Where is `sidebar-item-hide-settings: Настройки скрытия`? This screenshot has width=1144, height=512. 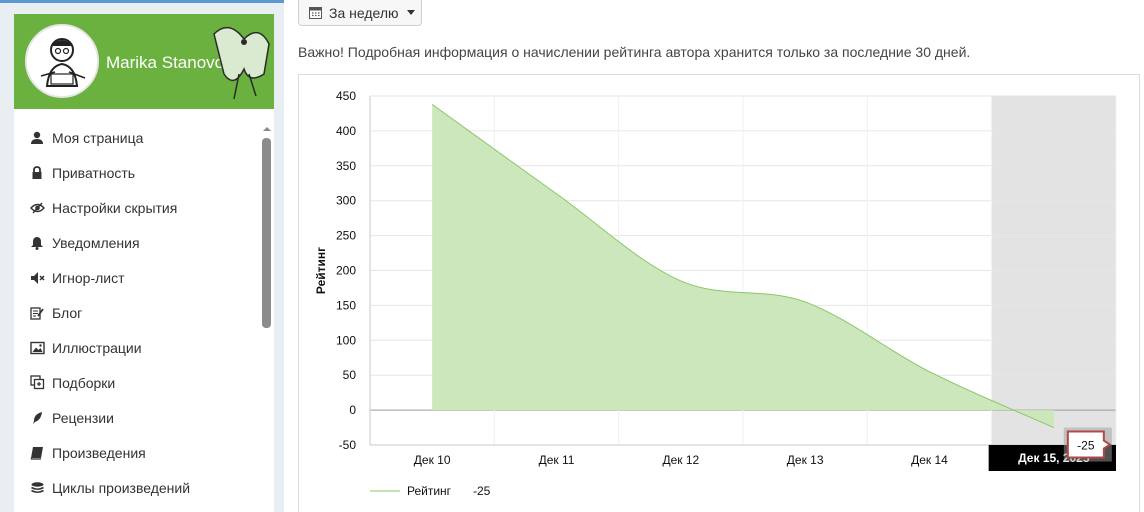 sidebar-item-hide-settings: Настройки скрытия is located at coordinates (103, 207).